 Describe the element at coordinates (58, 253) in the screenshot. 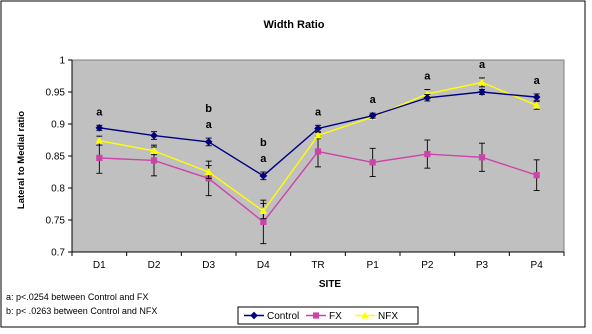

I see `y-tick-label: 0.7` at that location.